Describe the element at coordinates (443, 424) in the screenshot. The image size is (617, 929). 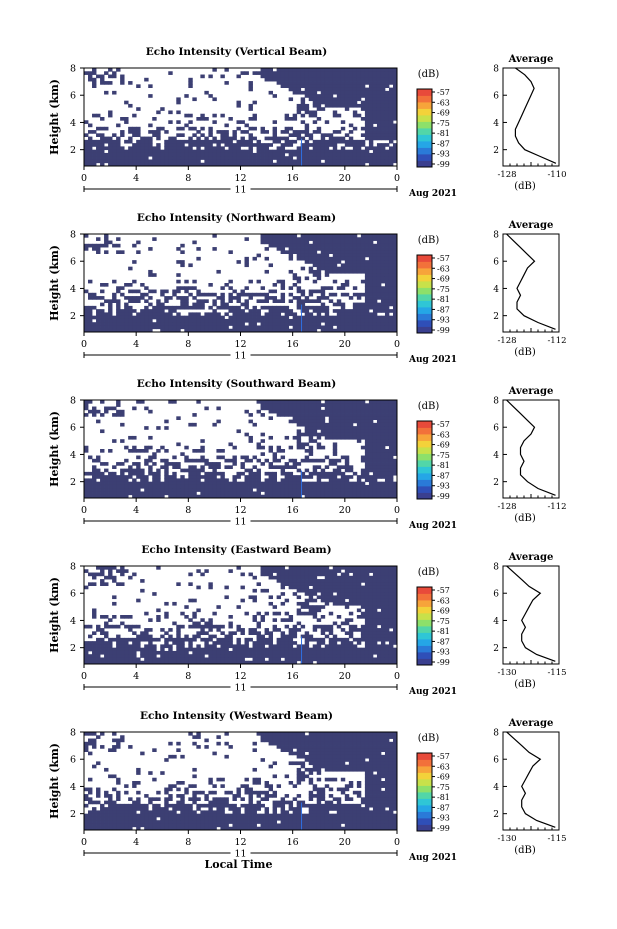
I see `colorbar-tick-label: -57` at that location.